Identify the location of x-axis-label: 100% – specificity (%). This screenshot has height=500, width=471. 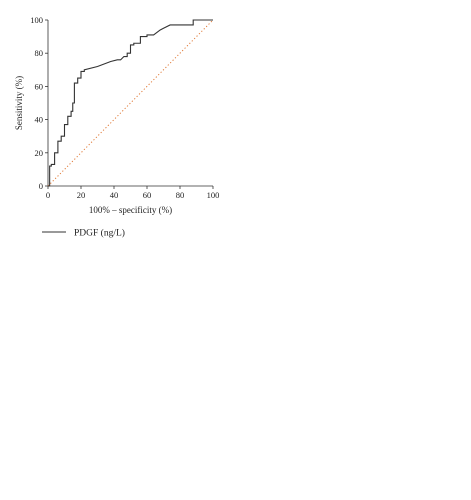
(130, 210).